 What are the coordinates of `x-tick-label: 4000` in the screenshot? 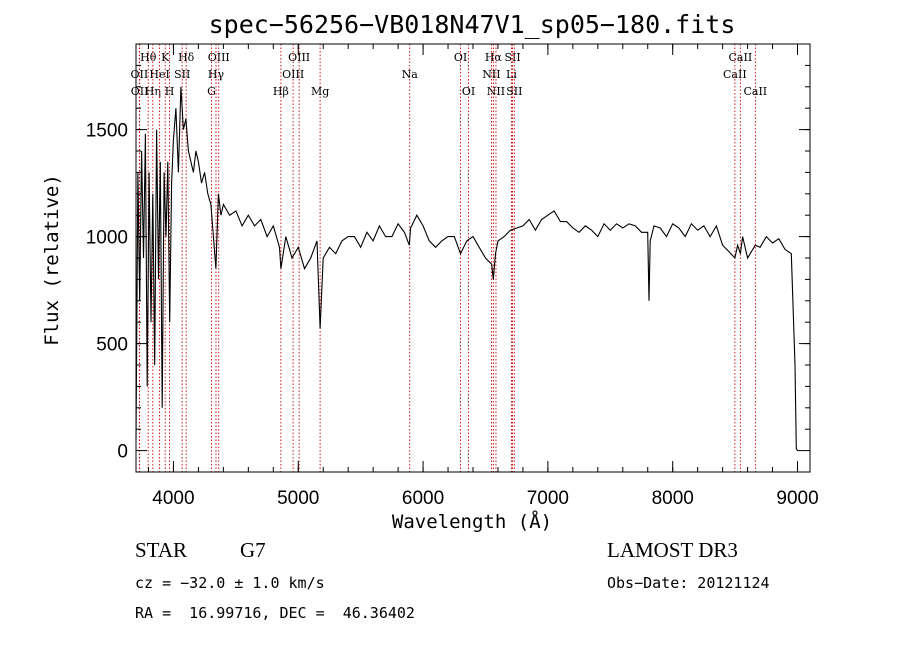 It's located at (173, 498).